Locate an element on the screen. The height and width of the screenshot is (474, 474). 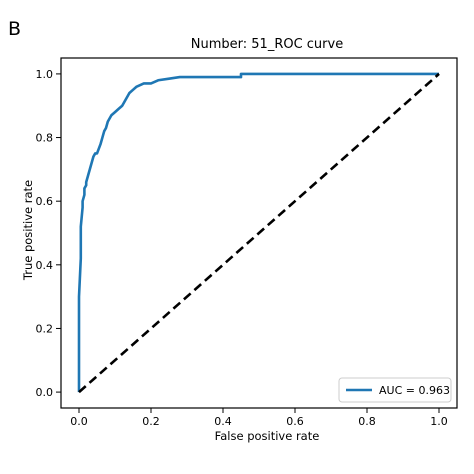
legend-box is located at coordinates (395, 390).